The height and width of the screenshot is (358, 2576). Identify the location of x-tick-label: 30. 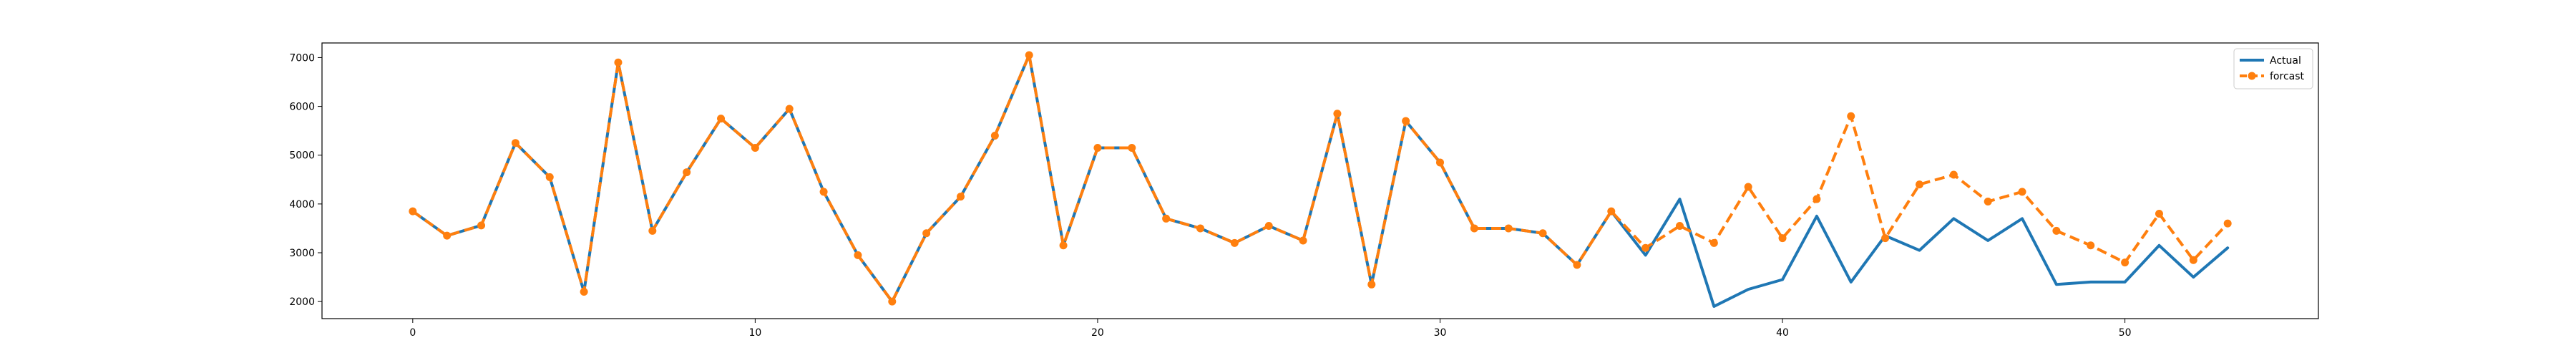
(1440, 333).